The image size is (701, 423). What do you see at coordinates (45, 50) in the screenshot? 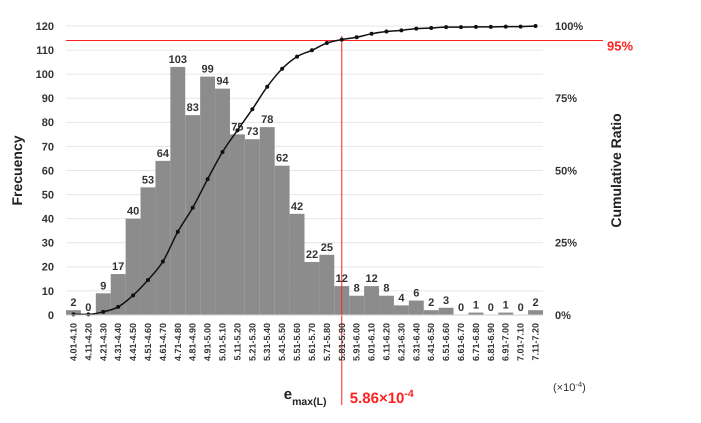
I see `y-tick-label: 110` at bounding box center [45, 50].